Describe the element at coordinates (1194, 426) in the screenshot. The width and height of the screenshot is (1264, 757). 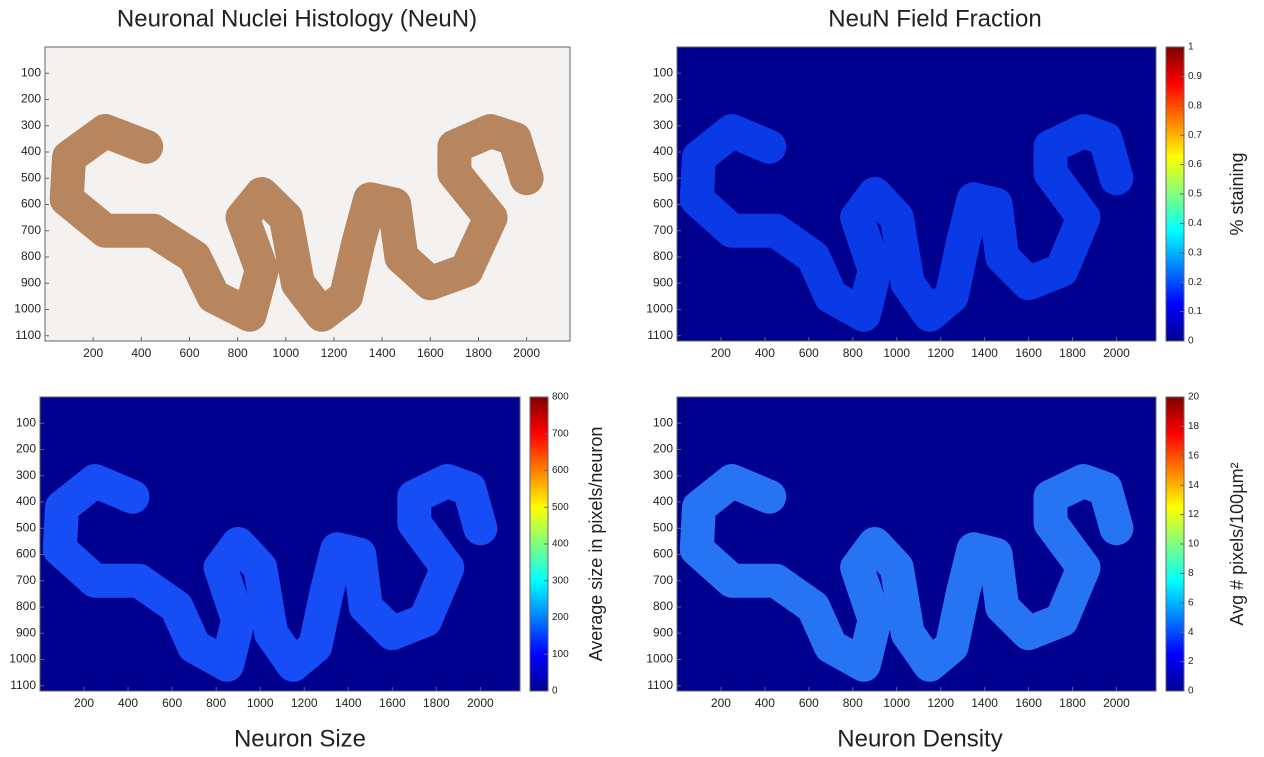
I see `colorbar-tick-label: 18` at that location.